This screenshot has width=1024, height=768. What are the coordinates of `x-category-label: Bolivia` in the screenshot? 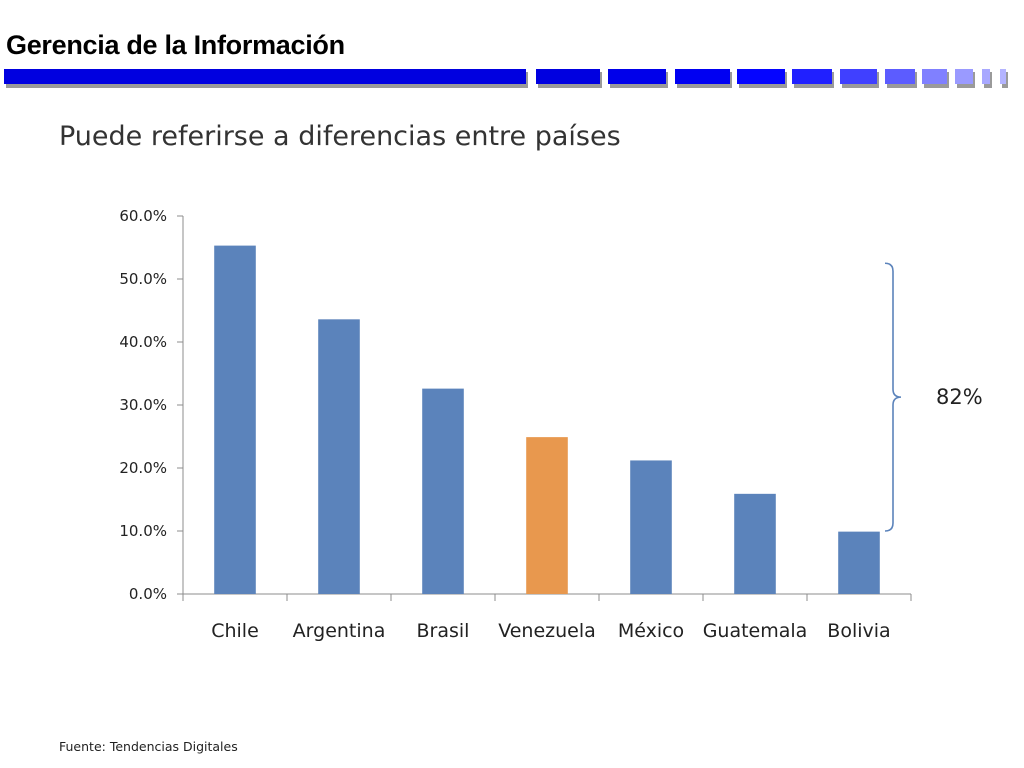 It's located at (858, 631).